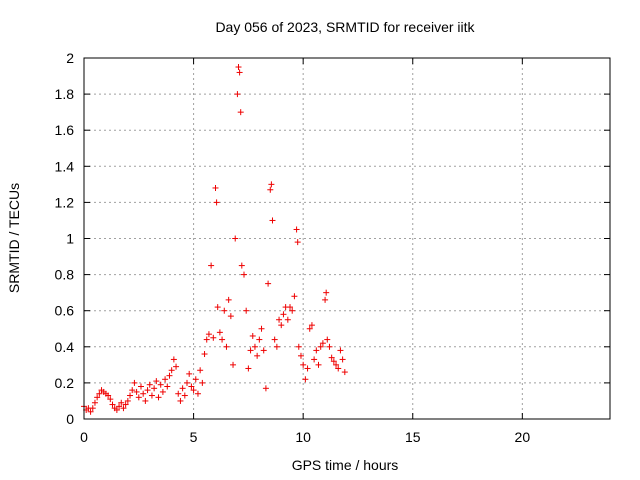 Image resolution: width=640 pixels, height=480 pixels. I want to click on x-tick-label: 5, so click(194, 437).